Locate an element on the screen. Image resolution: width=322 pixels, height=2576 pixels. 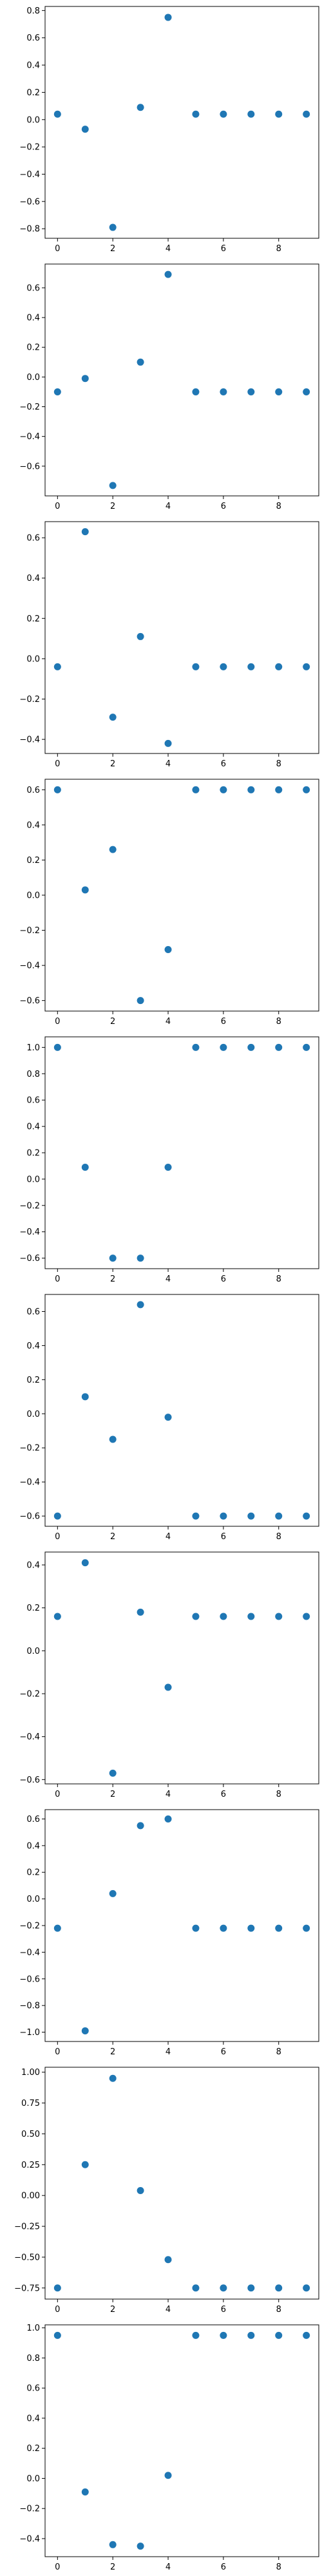
y-tick-label: 0.75 is located at coordinates (30, 2103).